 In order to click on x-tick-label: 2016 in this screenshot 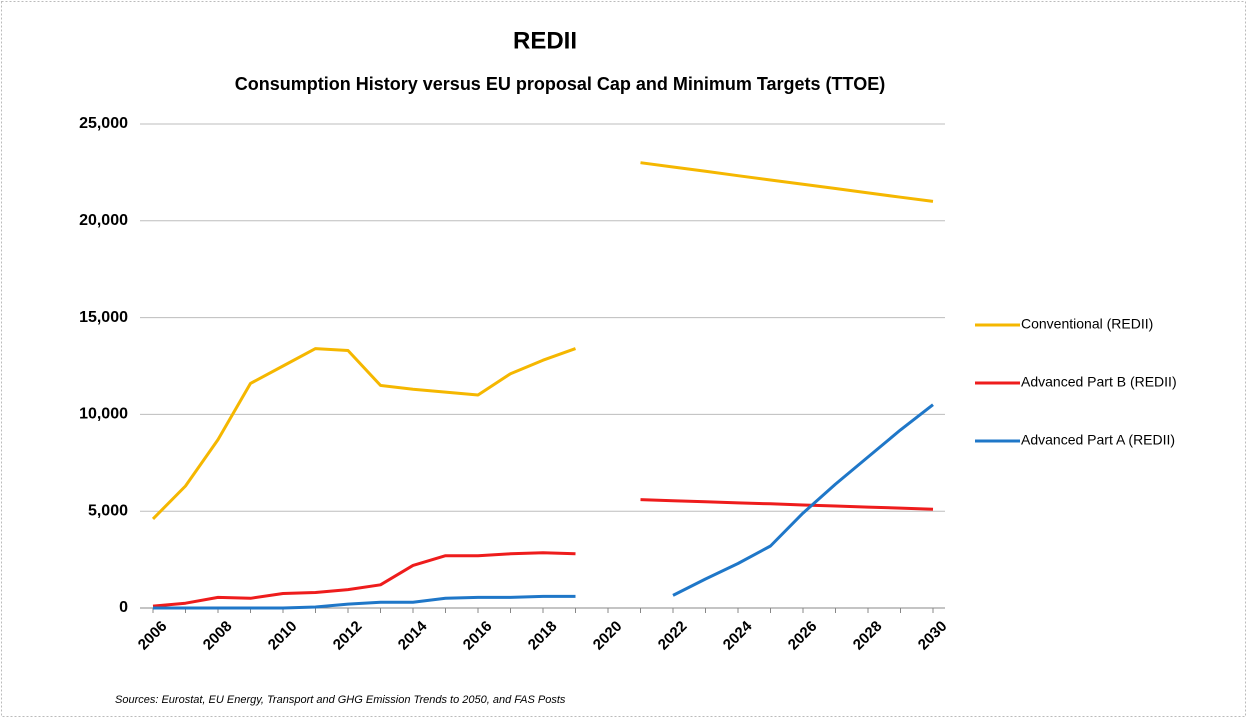, I will do `click(478, 636)`.